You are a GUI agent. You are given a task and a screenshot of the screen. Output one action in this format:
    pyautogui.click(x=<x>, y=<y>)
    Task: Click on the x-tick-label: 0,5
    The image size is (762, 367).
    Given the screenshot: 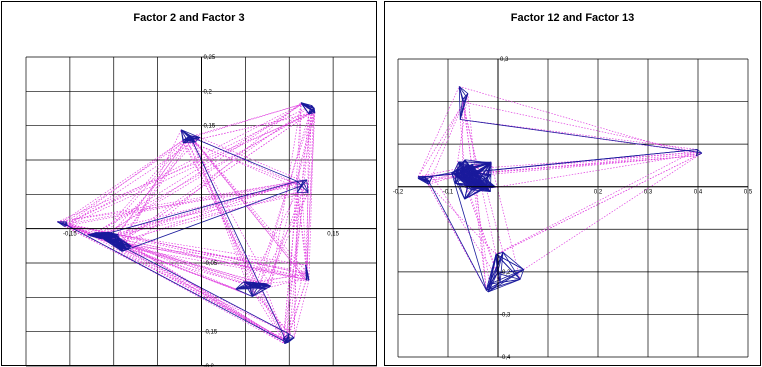 What is the action you would take?
    pyautogui.click(x=748, y=193)
    